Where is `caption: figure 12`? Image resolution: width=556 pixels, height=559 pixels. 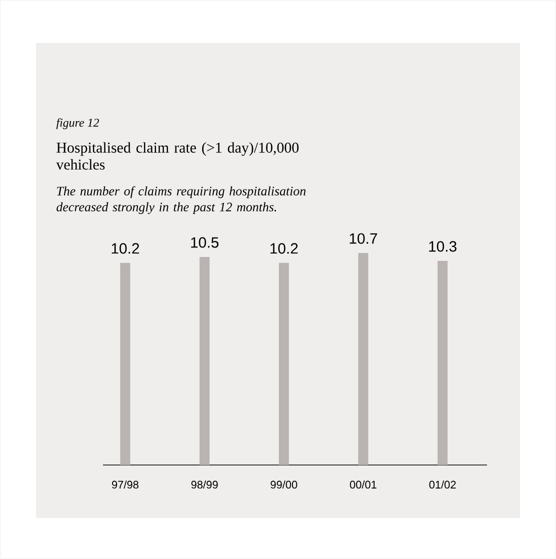
caption: figure 12 is located at coordinates (77, 124).